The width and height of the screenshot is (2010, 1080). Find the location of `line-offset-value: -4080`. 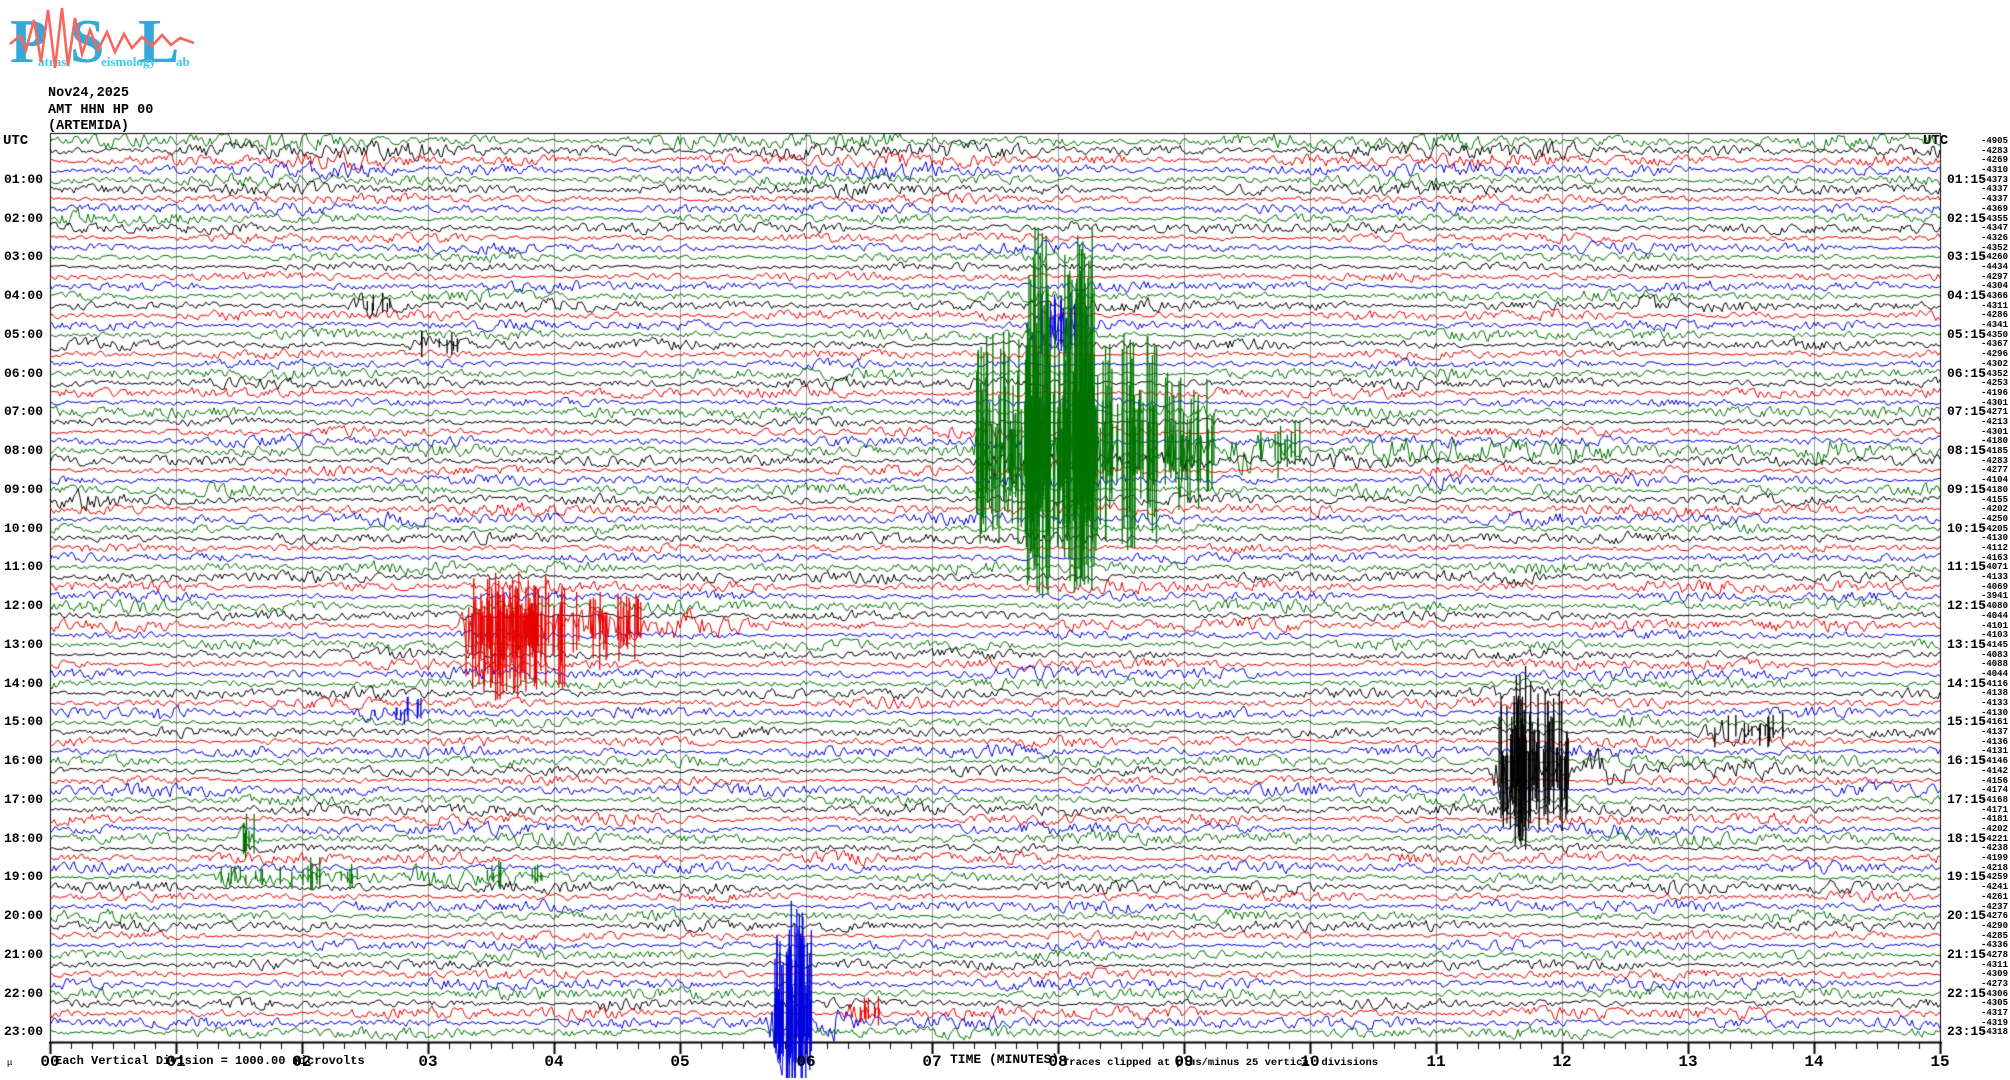

line-offset-value: -4080 is located at coordinates (1994, 606).